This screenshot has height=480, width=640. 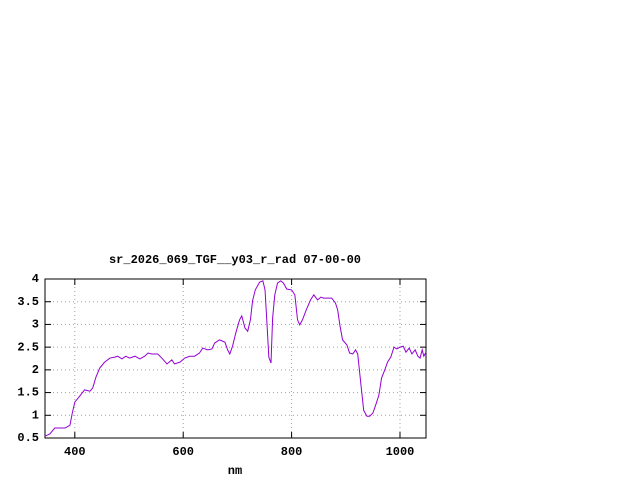 What do you see at coordinates (28, 393) in the screenshot?
I see `y-tick-label: 1.5` at bounding box center [28, 393].